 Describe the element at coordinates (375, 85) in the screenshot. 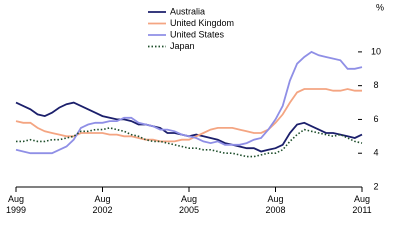

I see `y-tick-label: 8` at that location.